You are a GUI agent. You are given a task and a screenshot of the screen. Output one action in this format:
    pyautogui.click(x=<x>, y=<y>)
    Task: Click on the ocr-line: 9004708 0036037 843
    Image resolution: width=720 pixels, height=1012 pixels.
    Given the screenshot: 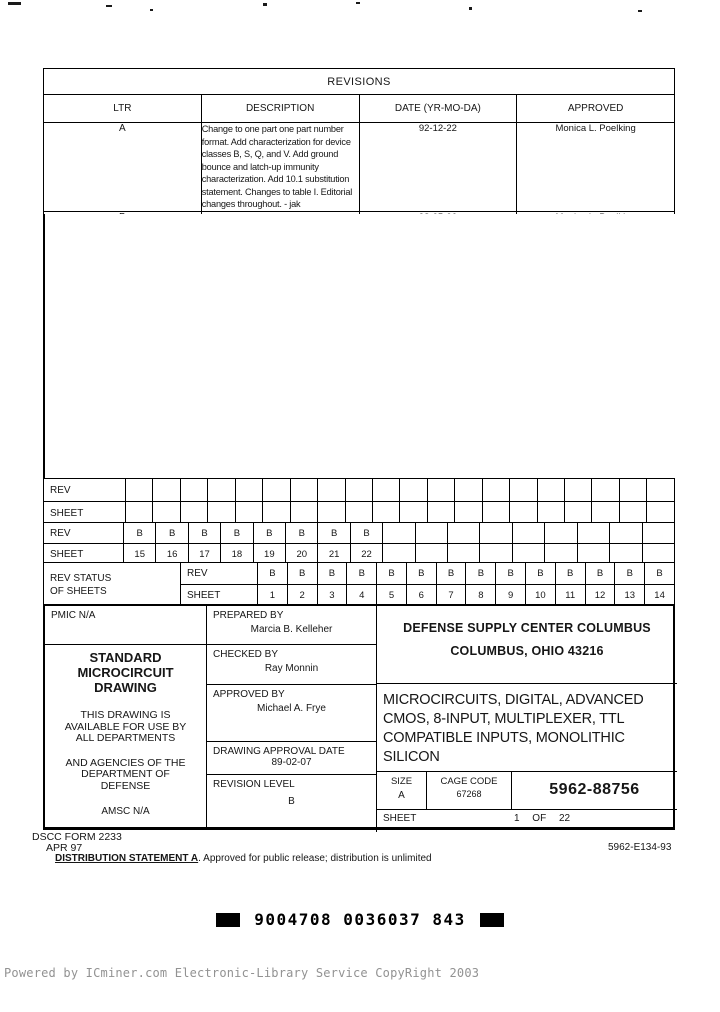 What is the action you would take?
    pyautogui.click(x=360, y=919)
    